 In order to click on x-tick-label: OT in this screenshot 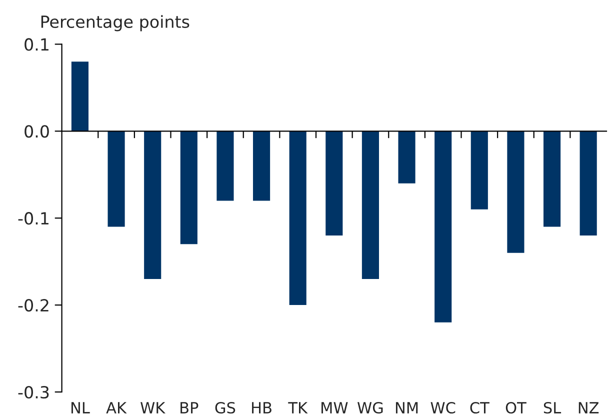, I will do `click(516, 408)`.